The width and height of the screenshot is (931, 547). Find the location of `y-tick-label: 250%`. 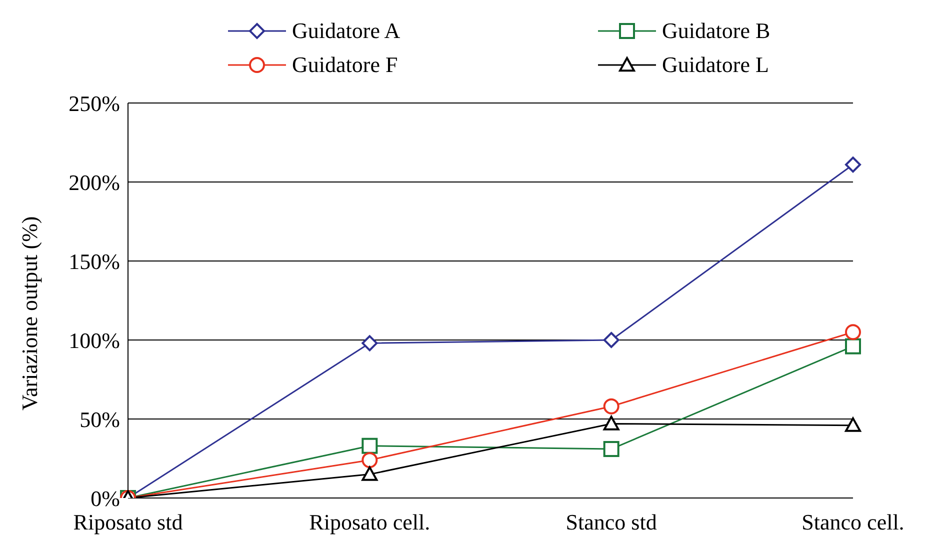

y-tick-label: 250% is located at coordinates (94, 103).